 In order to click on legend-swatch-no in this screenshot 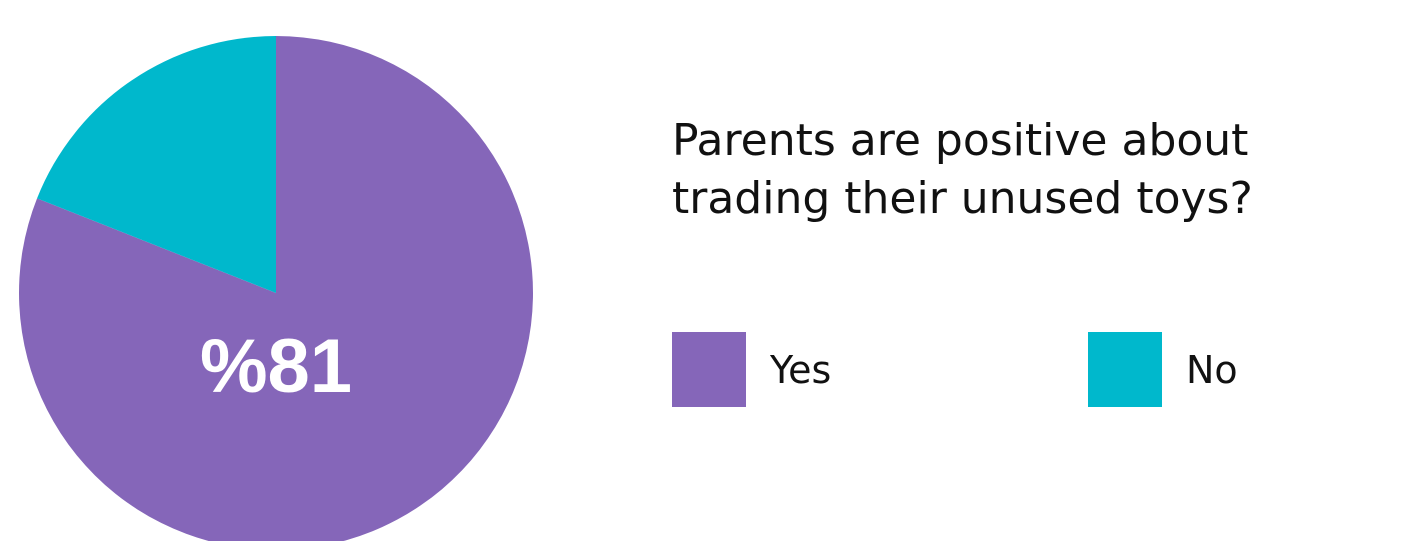, I will do `click(1125, 369)`.